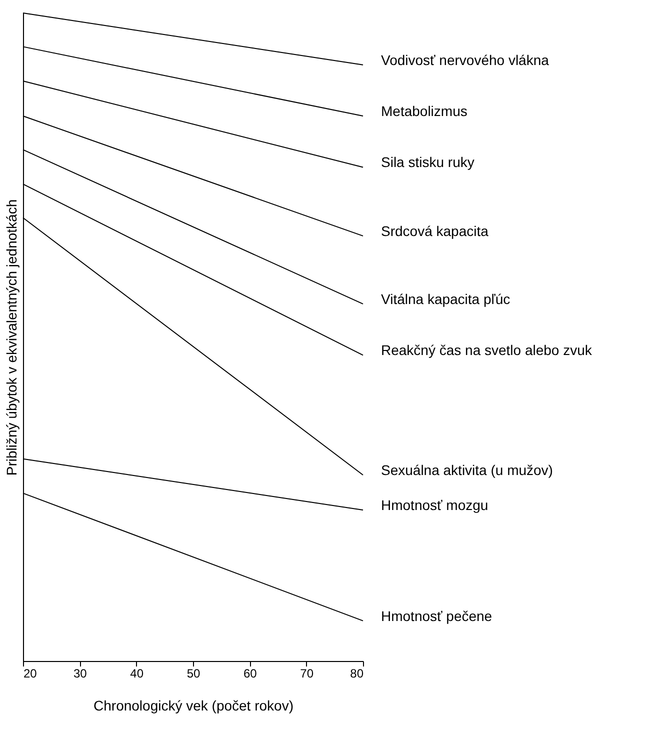  What do you see at coordinates (357, 673) in the screenshot?
I see `x-tick-label: 80` at bounding box center [357, 673].